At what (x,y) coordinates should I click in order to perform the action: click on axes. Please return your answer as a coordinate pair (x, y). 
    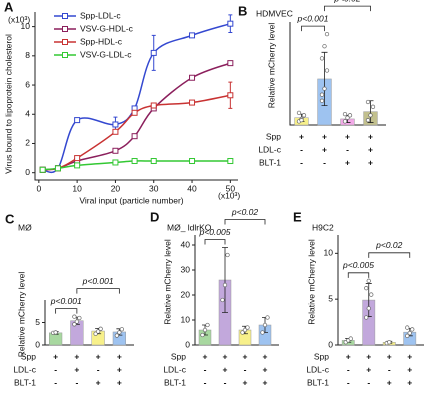
    Looking at the image, I should click on (337, 74).